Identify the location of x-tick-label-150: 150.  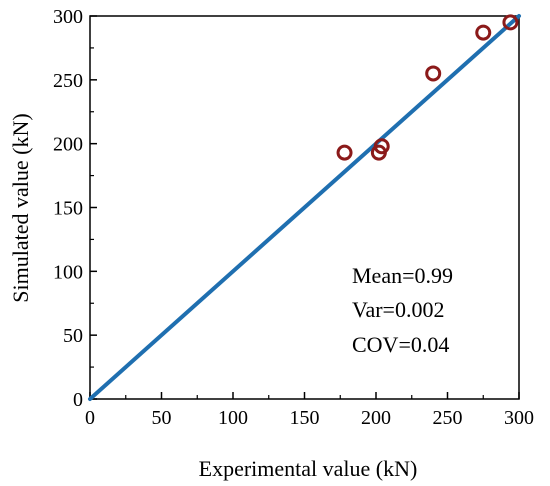
(305, 418).